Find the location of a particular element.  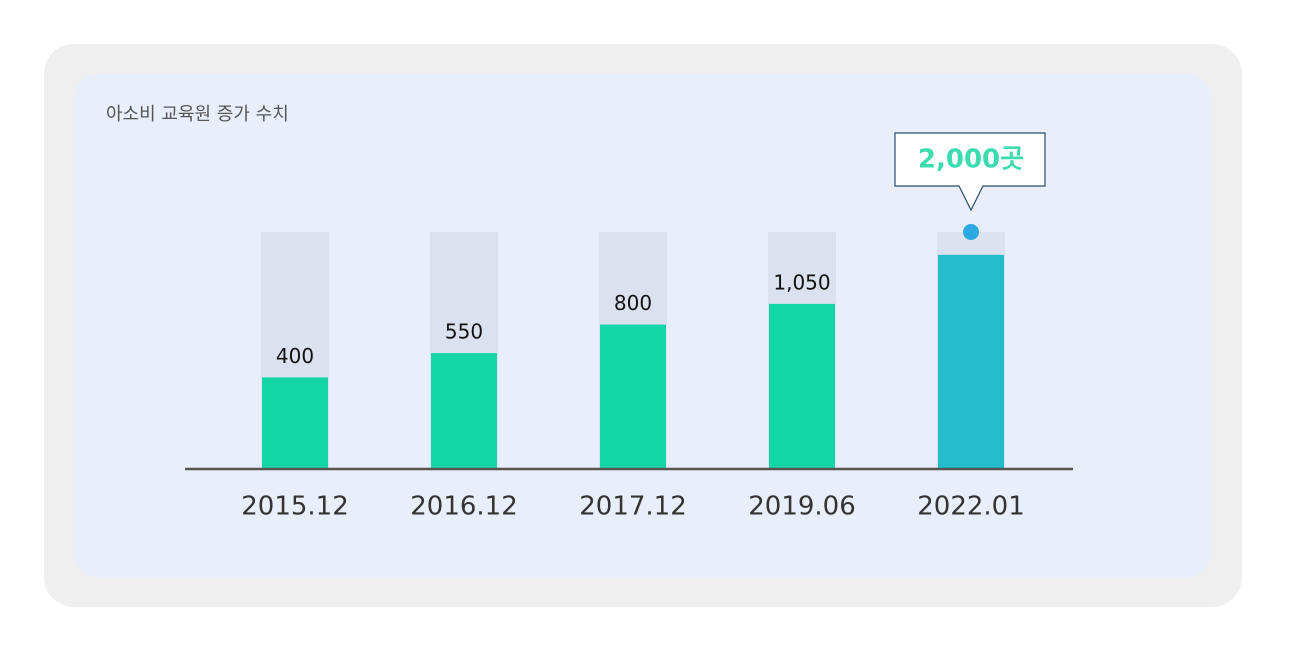

x-tick-label: 2016.12 is located at coordinates (464, 507).